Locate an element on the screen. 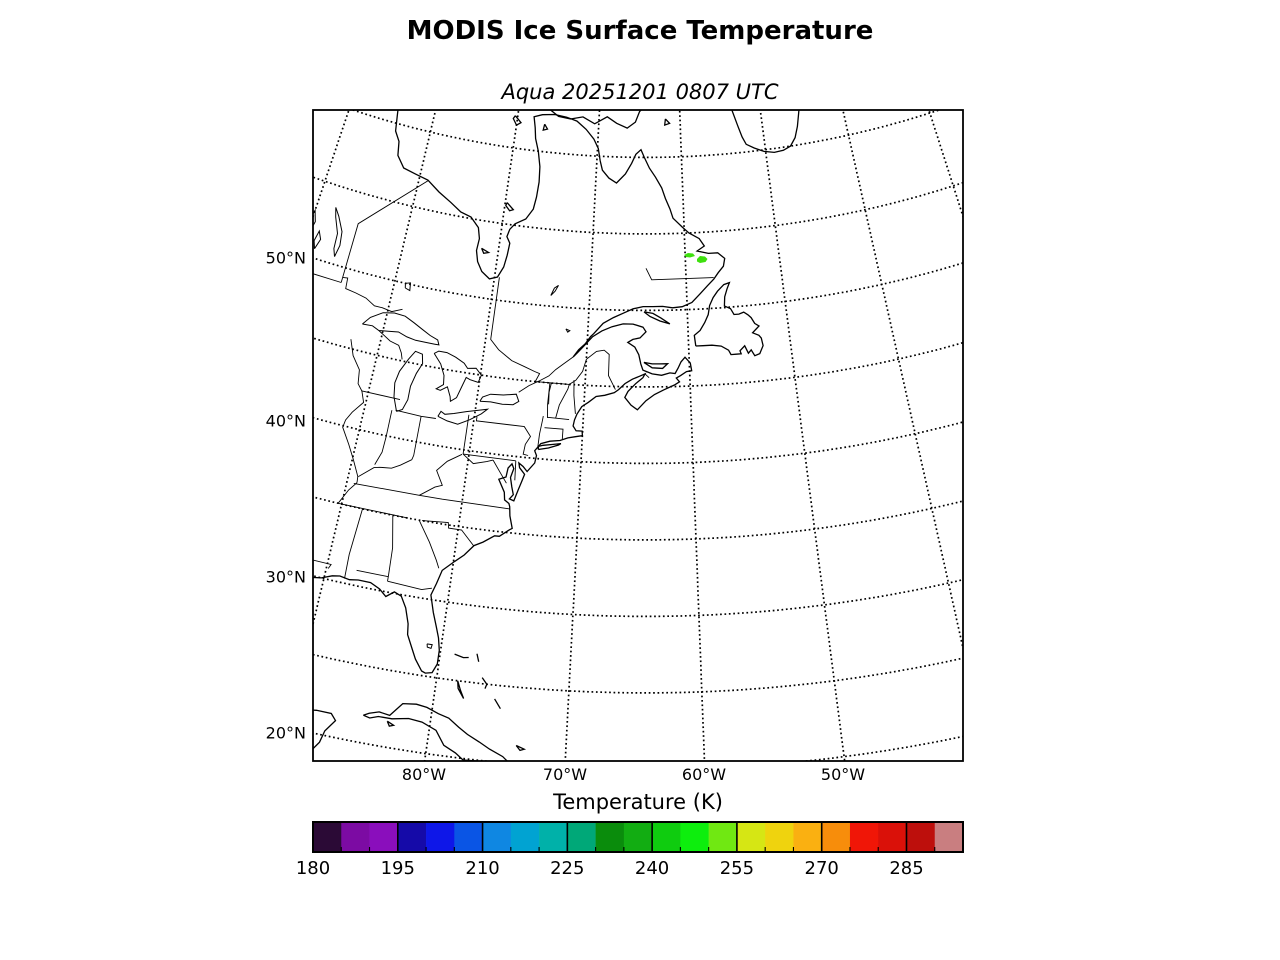  colorbar-tick-label-240: 240 is located at coordinates (652, 868).